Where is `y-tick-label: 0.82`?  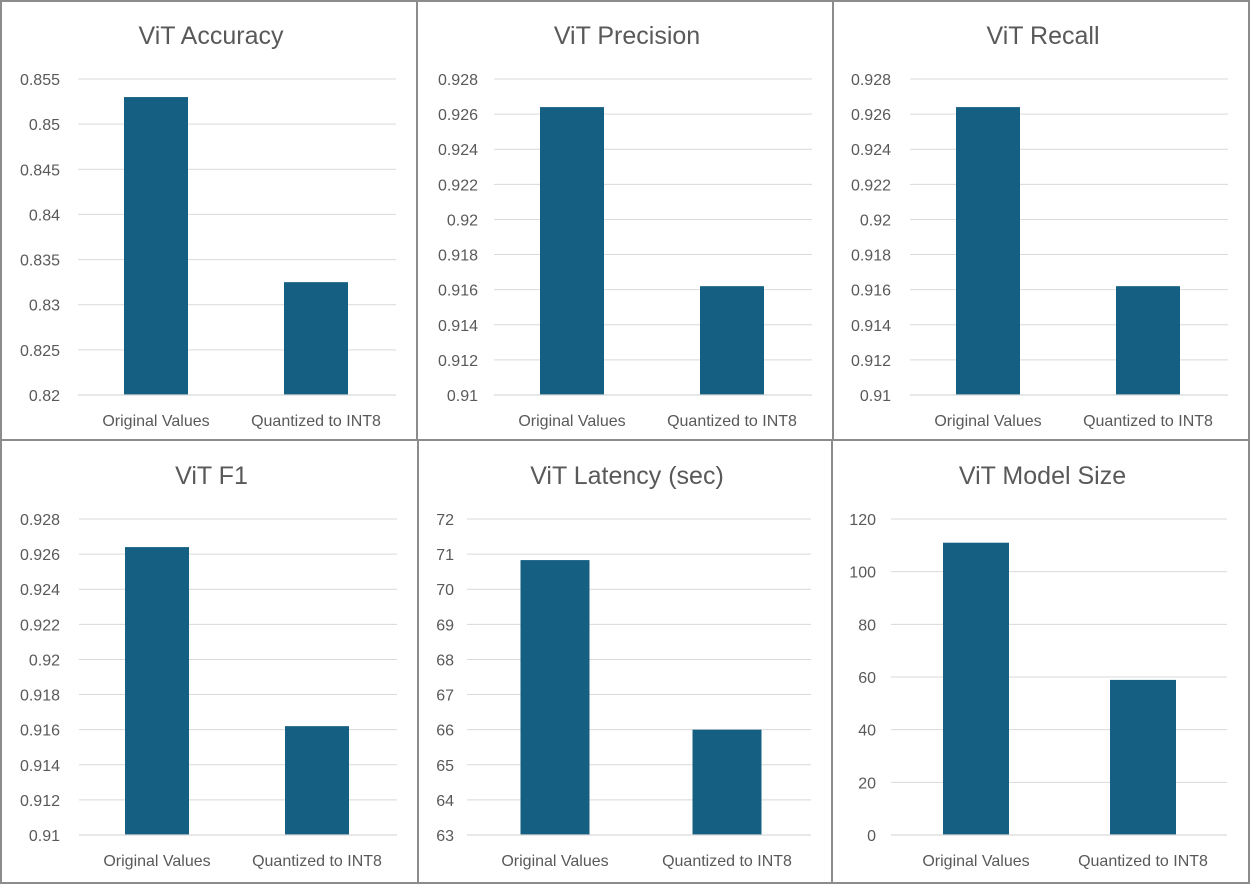
y-tick-label: 0.82 is located at coordinates (44, 396).